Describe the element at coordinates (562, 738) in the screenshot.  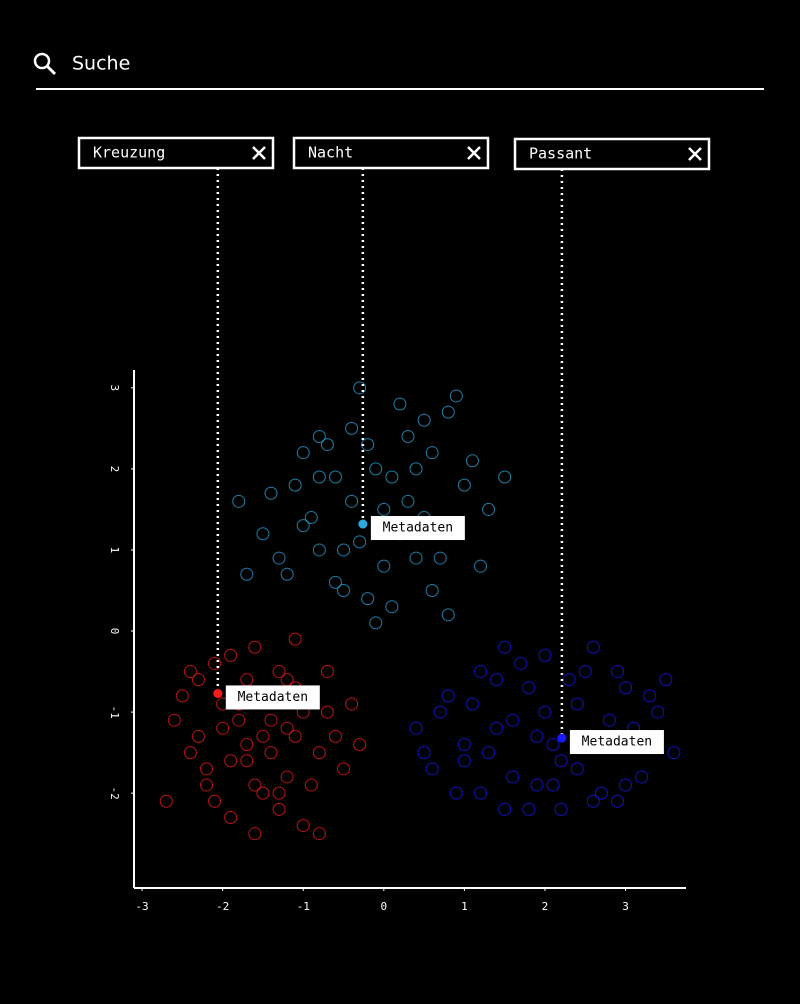
I see `highlight-point` at that location.